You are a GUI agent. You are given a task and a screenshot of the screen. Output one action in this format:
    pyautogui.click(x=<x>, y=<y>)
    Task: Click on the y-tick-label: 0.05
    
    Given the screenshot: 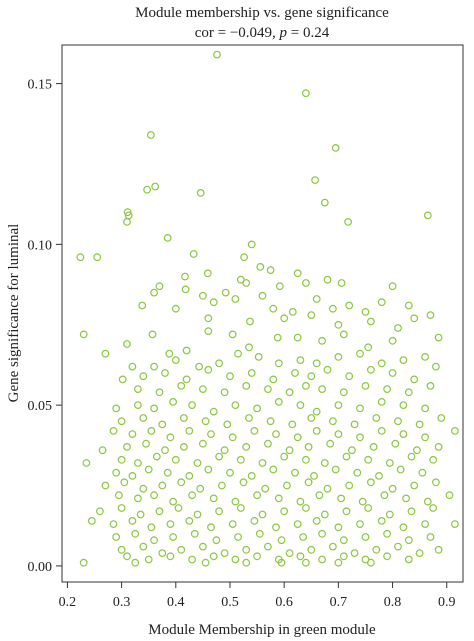 What is the action you would take?
    pyautogui.click(x=40, y=406)
    